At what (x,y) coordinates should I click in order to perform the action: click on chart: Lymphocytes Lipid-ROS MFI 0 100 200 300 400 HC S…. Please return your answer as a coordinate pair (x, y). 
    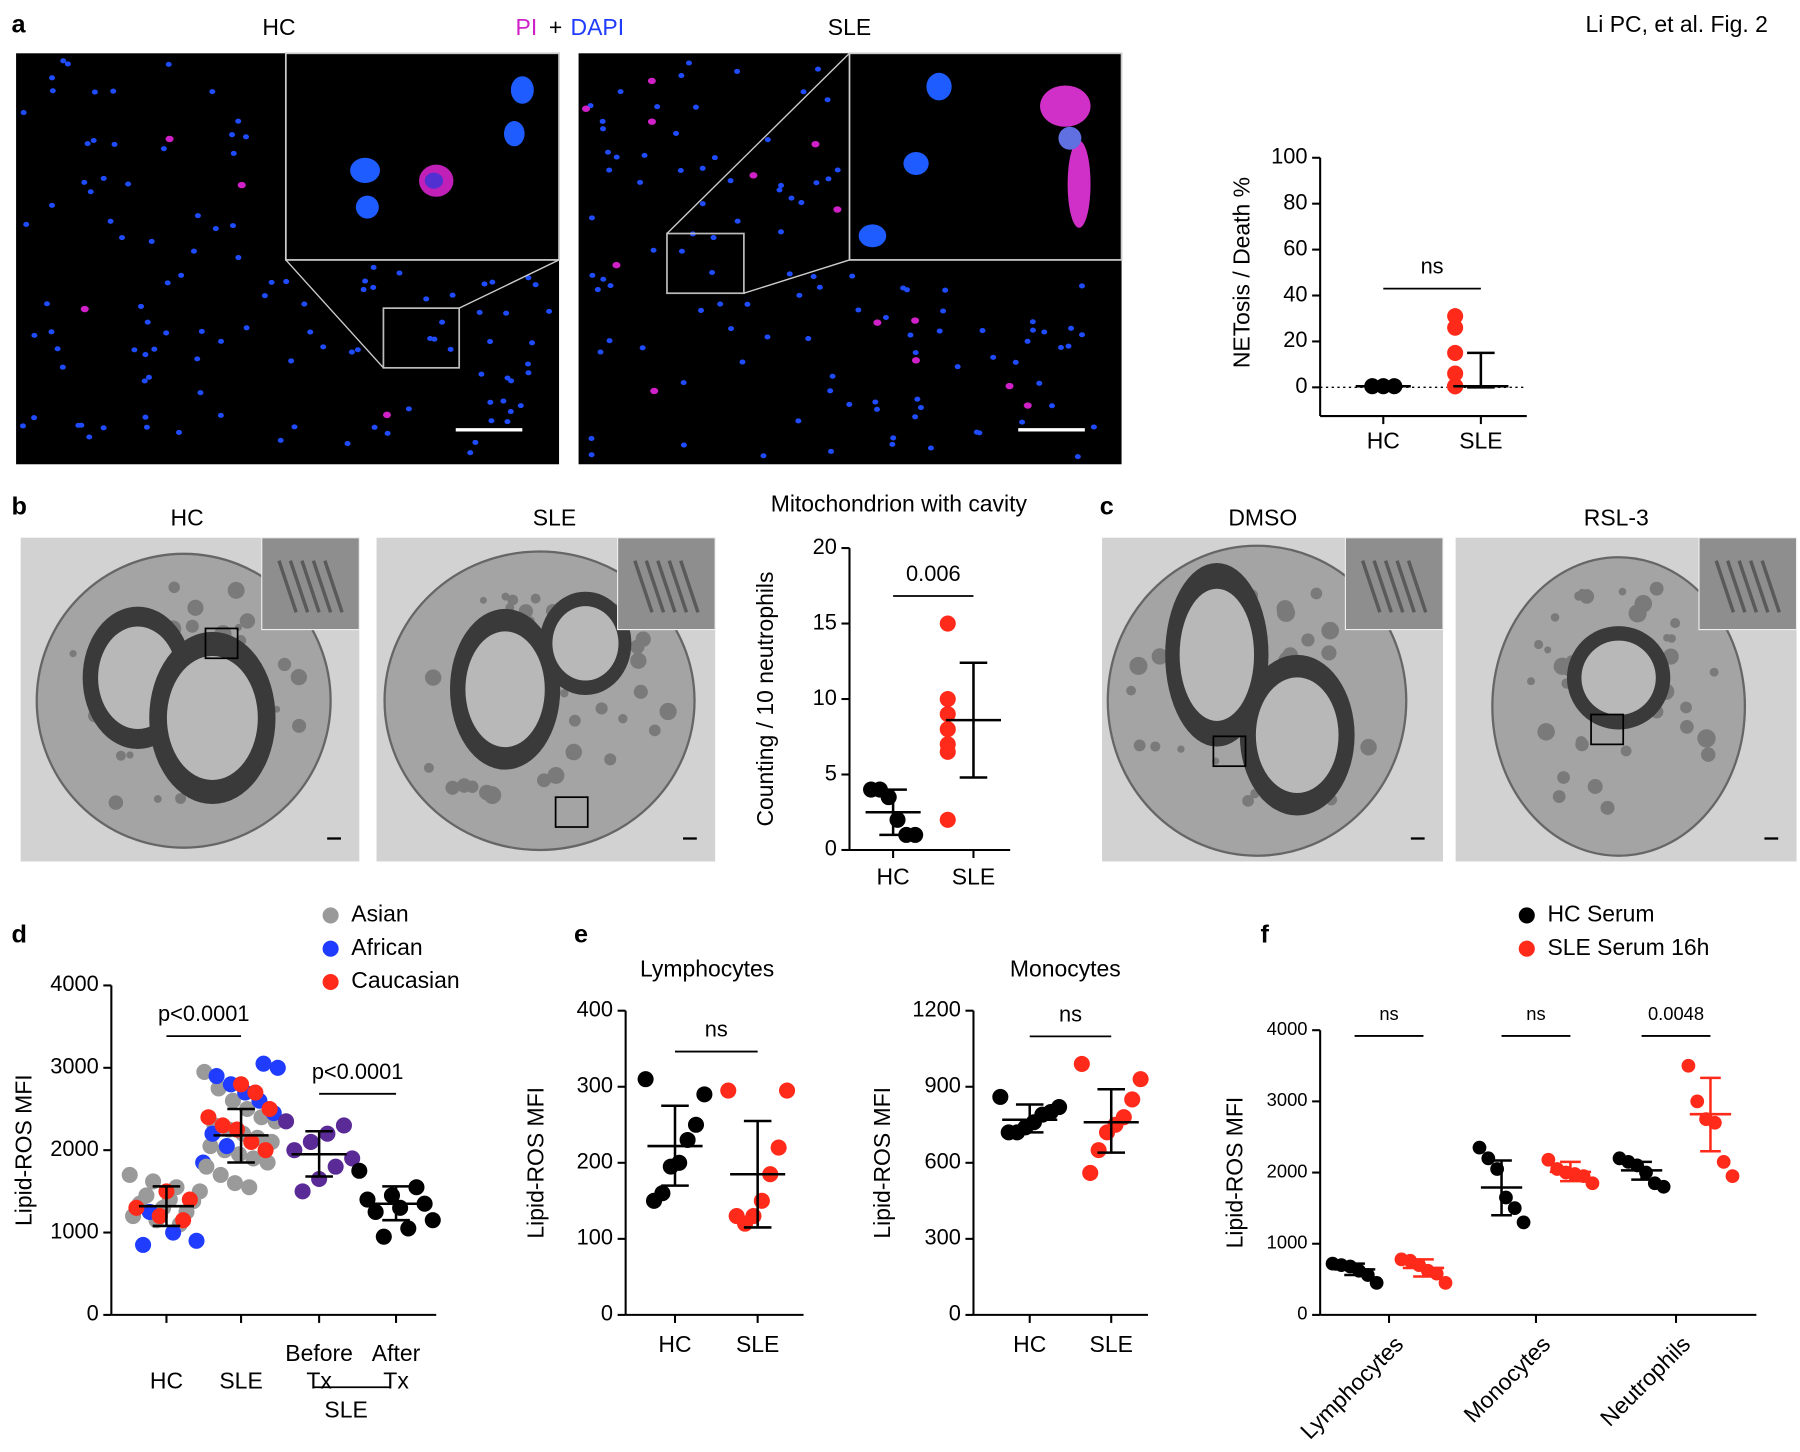
    Looking at the image, I should click on (663, 1156).